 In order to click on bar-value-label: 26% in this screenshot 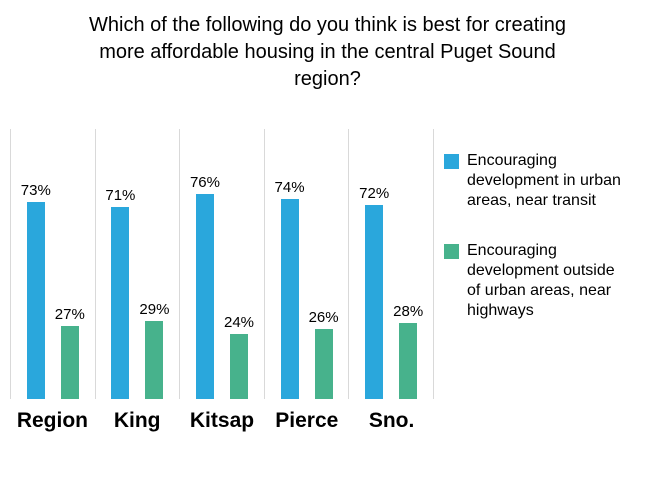, I will do `click(323, 317)`.